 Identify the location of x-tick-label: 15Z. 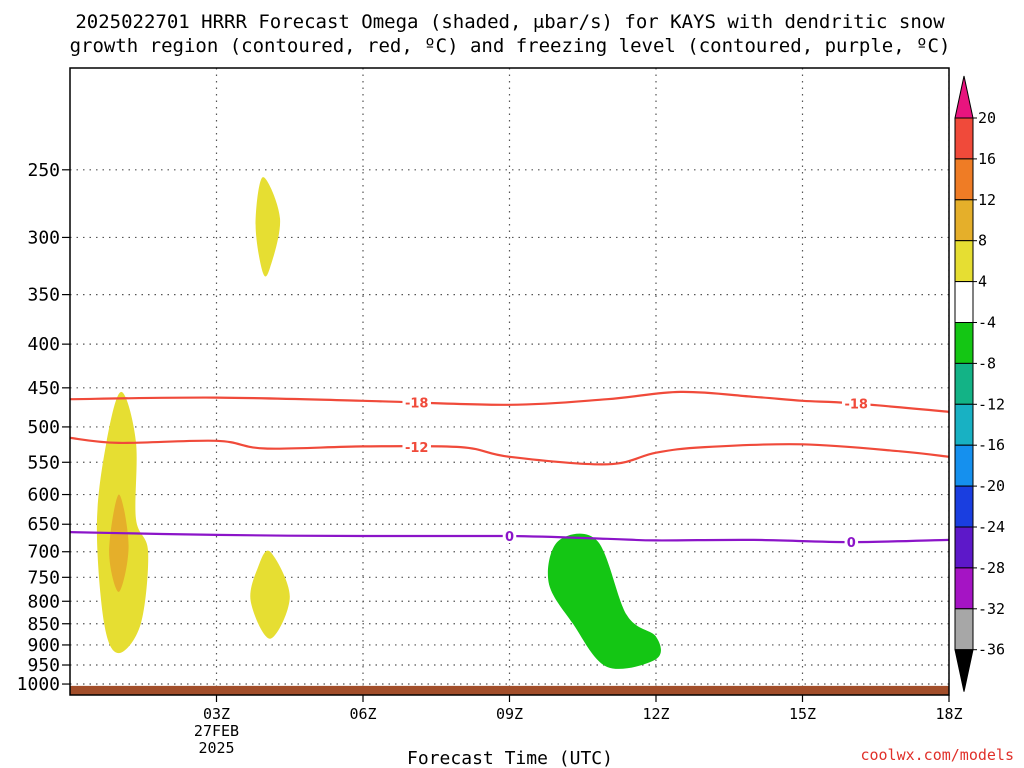
(802, 714).